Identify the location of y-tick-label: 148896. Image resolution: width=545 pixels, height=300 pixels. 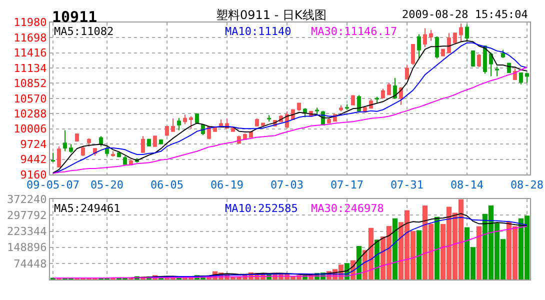
(27, 247).